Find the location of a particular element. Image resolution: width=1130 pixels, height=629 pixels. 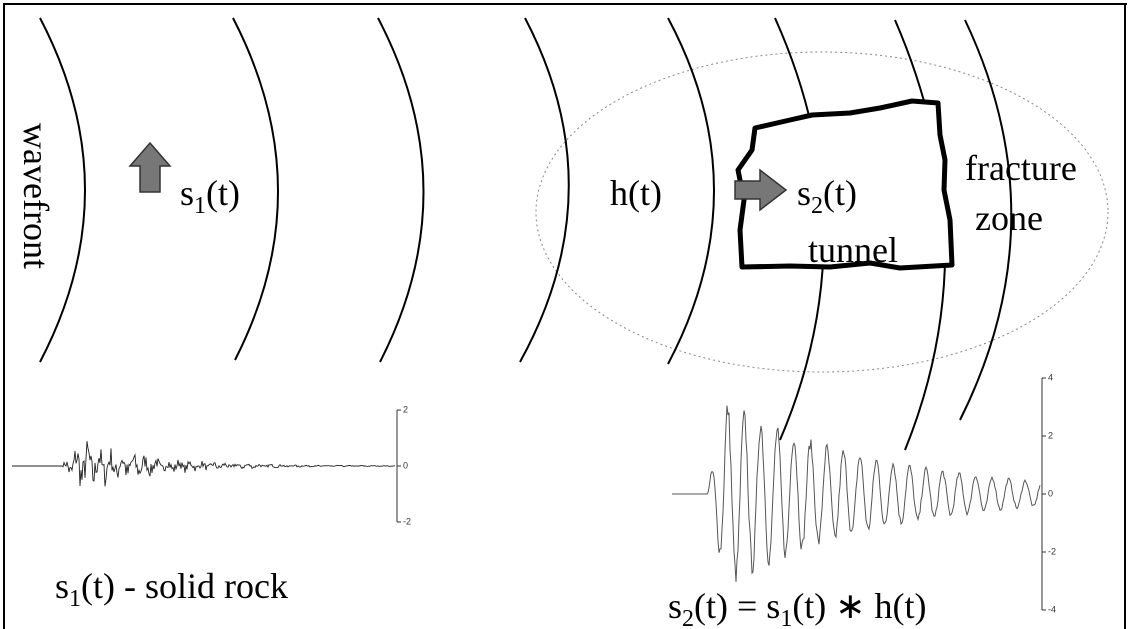

text-part: (t) ∗ h(t) is located at coordinates (859, 606).